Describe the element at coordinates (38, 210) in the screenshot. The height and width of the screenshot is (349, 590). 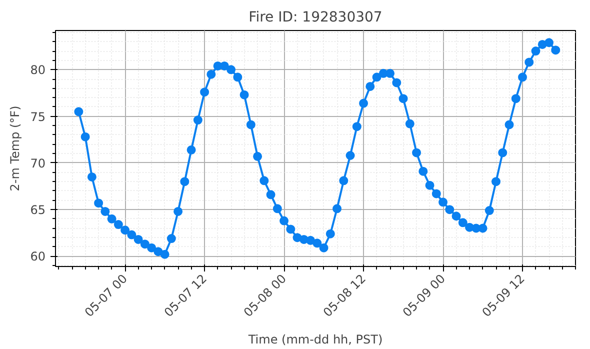
I see `y-tick-label: 65` at that location.